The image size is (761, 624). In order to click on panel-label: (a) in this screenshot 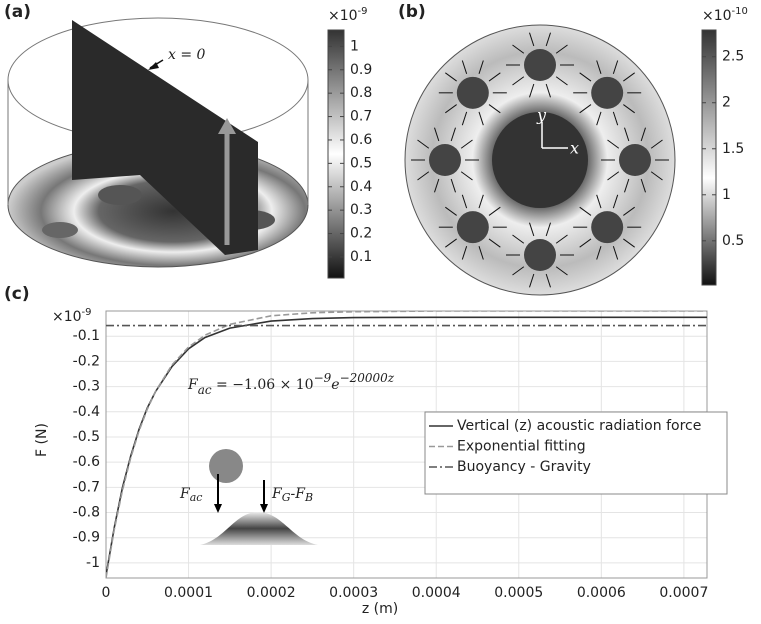, I will do `click(17, 12)`.